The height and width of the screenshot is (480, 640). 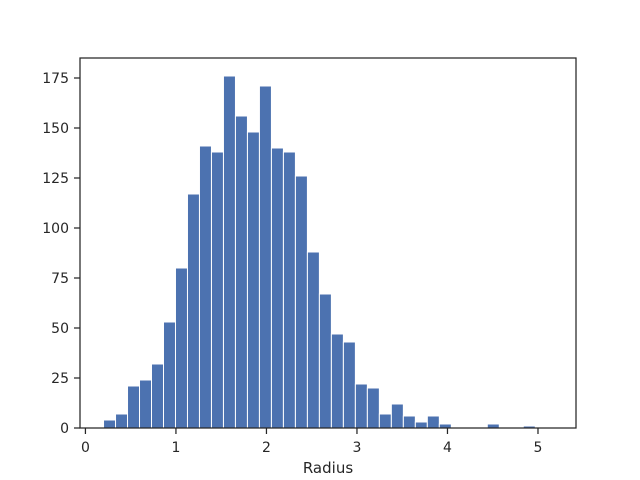 I want to click on y-tick-label: 150, so click(x=55, y=129).